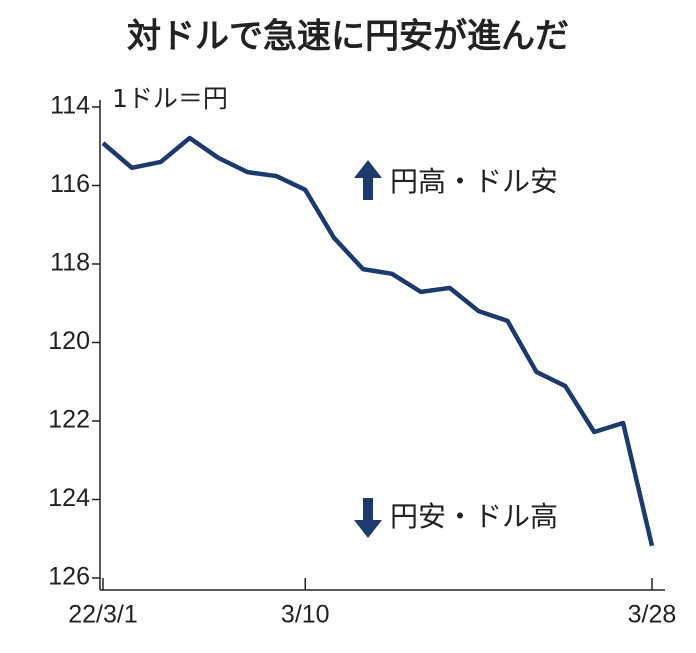 This screenshot has height=653, width=696. What do you see at coordinates (70, 106) in the screenshot?
I see `y-tick-label: 114` at bounding box center [70, 106].